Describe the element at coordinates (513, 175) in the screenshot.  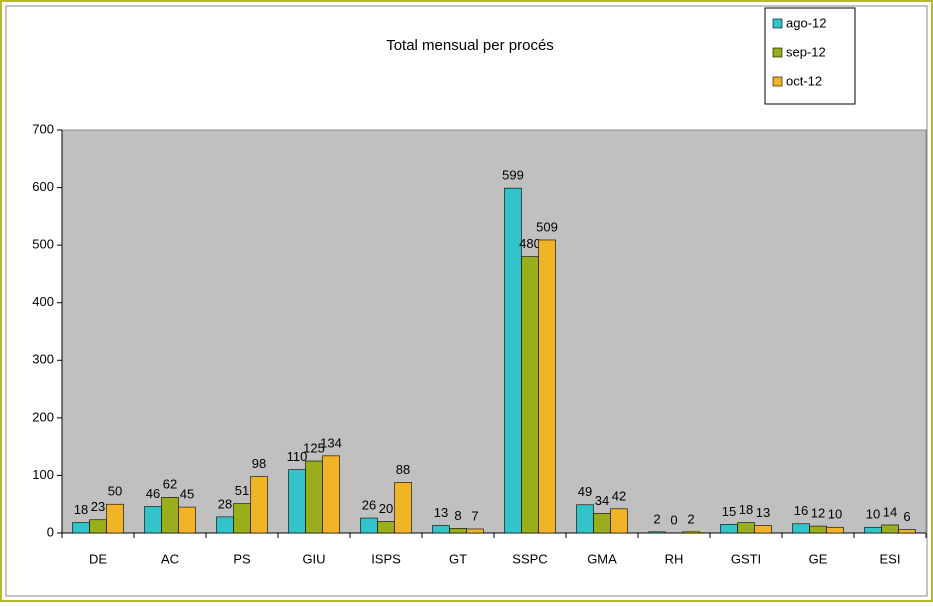
I see `data-label: 599` at that location.